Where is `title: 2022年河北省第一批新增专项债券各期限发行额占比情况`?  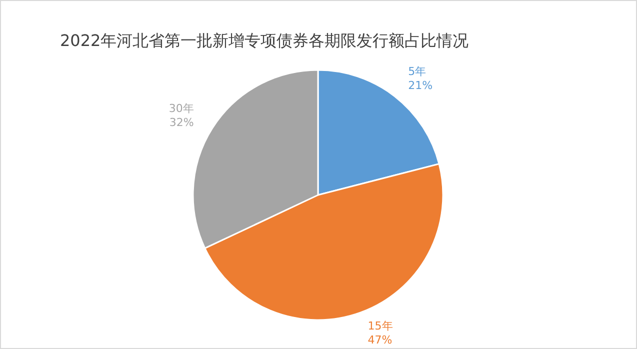 title: 2022年河北省第一批新增专项债券各期限发行额占比情况 is located at coordinates (264, 40).